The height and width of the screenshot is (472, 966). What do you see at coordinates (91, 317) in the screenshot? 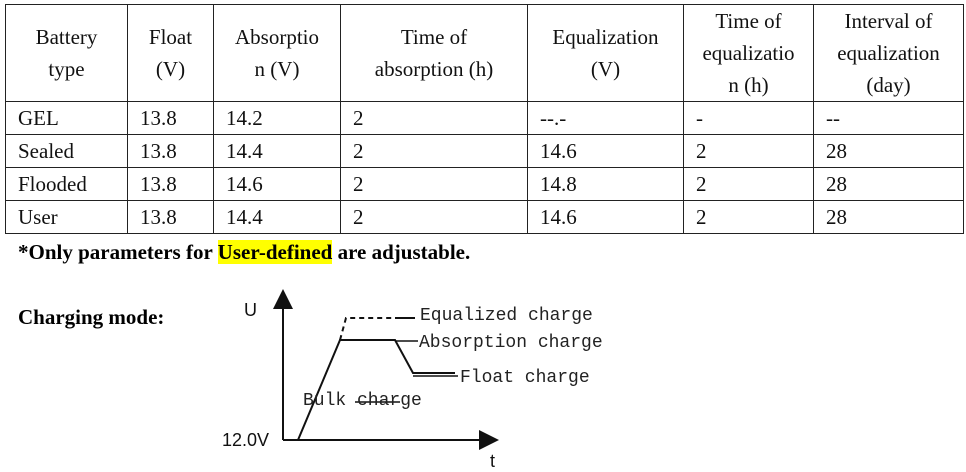
I see `charging-title: Charging mode:` at bounding box center [91, 317].